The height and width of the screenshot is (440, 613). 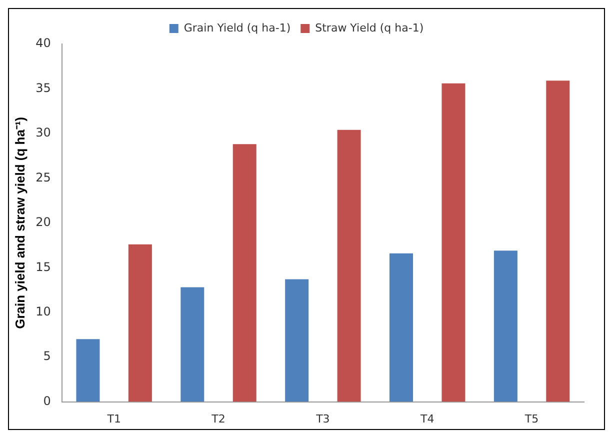 I want to click on y-tick-label: 5, so click(x=47, y=356).